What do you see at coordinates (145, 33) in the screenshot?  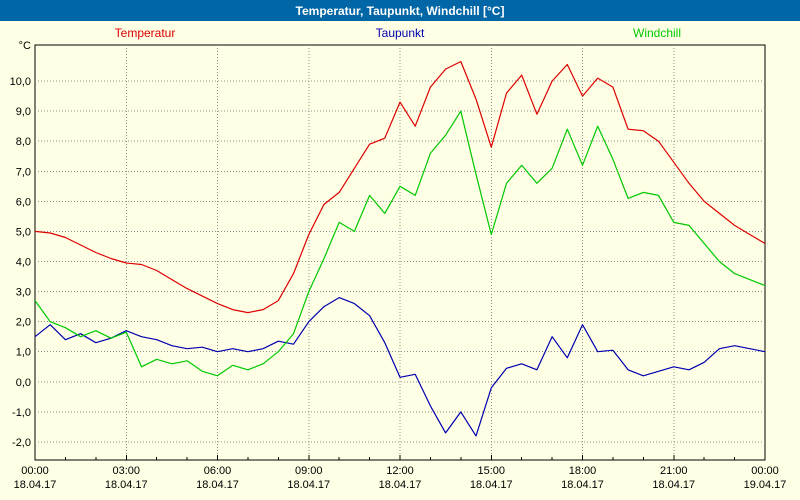 I see `legend-temperatur: Temperatur` at bounding box center [145, 33].